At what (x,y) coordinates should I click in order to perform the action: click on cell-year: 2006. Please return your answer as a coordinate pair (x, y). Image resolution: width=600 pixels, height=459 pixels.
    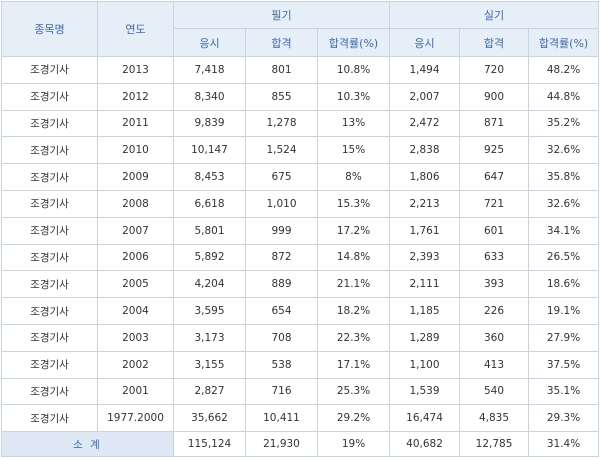
    Looking at the image, I should click on (135, 257).